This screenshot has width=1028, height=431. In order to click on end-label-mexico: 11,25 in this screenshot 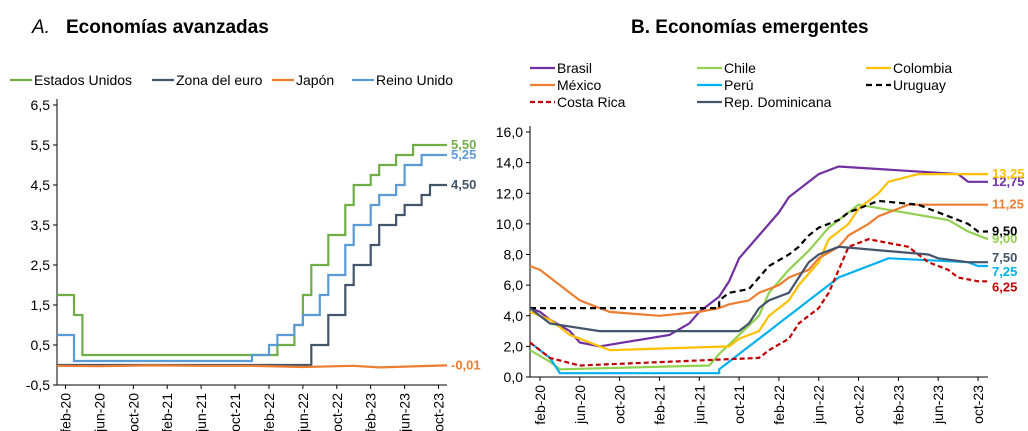, I will do `click(1008, 204)`.